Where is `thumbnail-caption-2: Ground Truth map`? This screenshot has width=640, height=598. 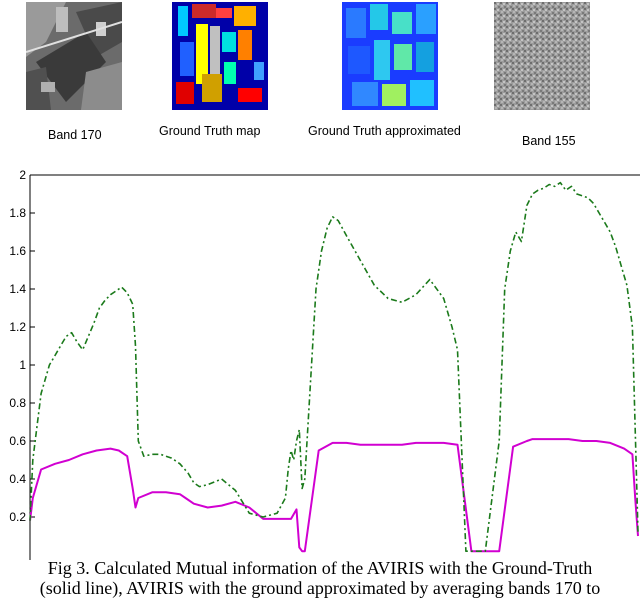
thumbnail-caption-2: Ground Truth map is located at coordinates (210, 131).